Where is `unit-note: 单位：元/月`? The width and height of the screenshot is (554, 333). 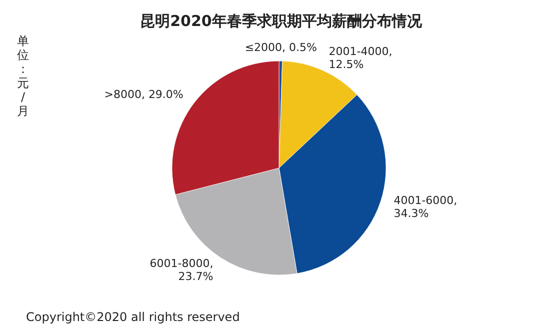
unit-note: 单位：元/月 is located at coordinates (23, 76).